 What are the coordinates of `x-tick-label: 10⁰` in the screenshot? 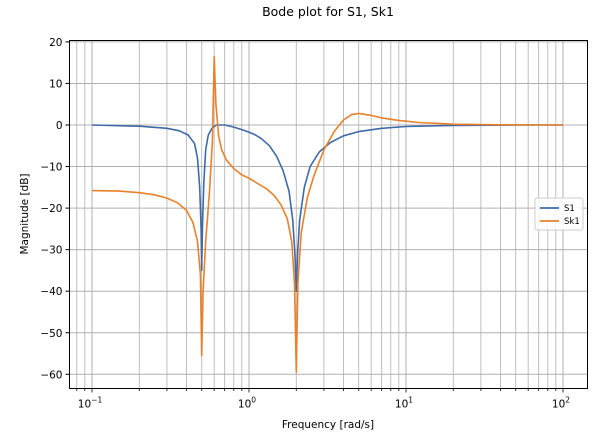 It's located at (247, 403).